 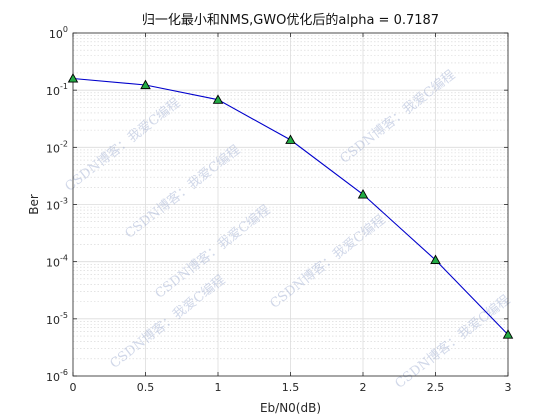 I want to click on x-tick-labels: 0 0.5 1 1.5 2 2.5 3, so click(x=291, y=387).